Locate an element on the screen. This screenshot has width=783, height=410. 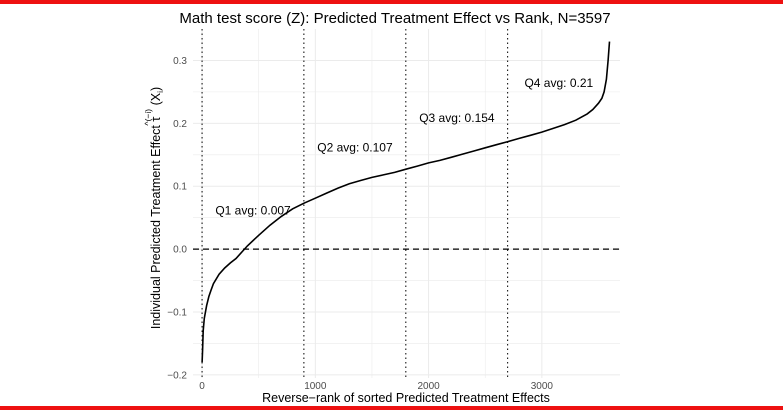
bottom-red-border is located at coordinates (391, 408).